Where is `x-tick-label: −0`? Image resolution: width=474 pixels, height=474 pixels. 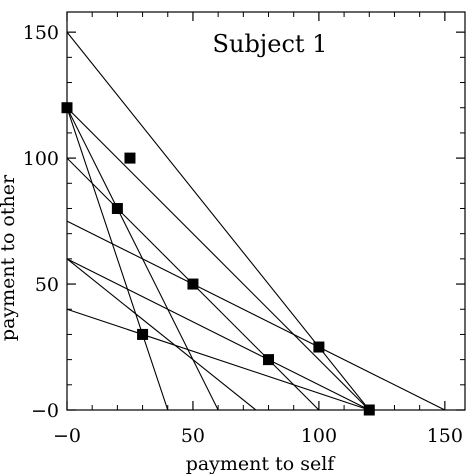
x-tick-label: −0 is located at coordinates (67, 436).